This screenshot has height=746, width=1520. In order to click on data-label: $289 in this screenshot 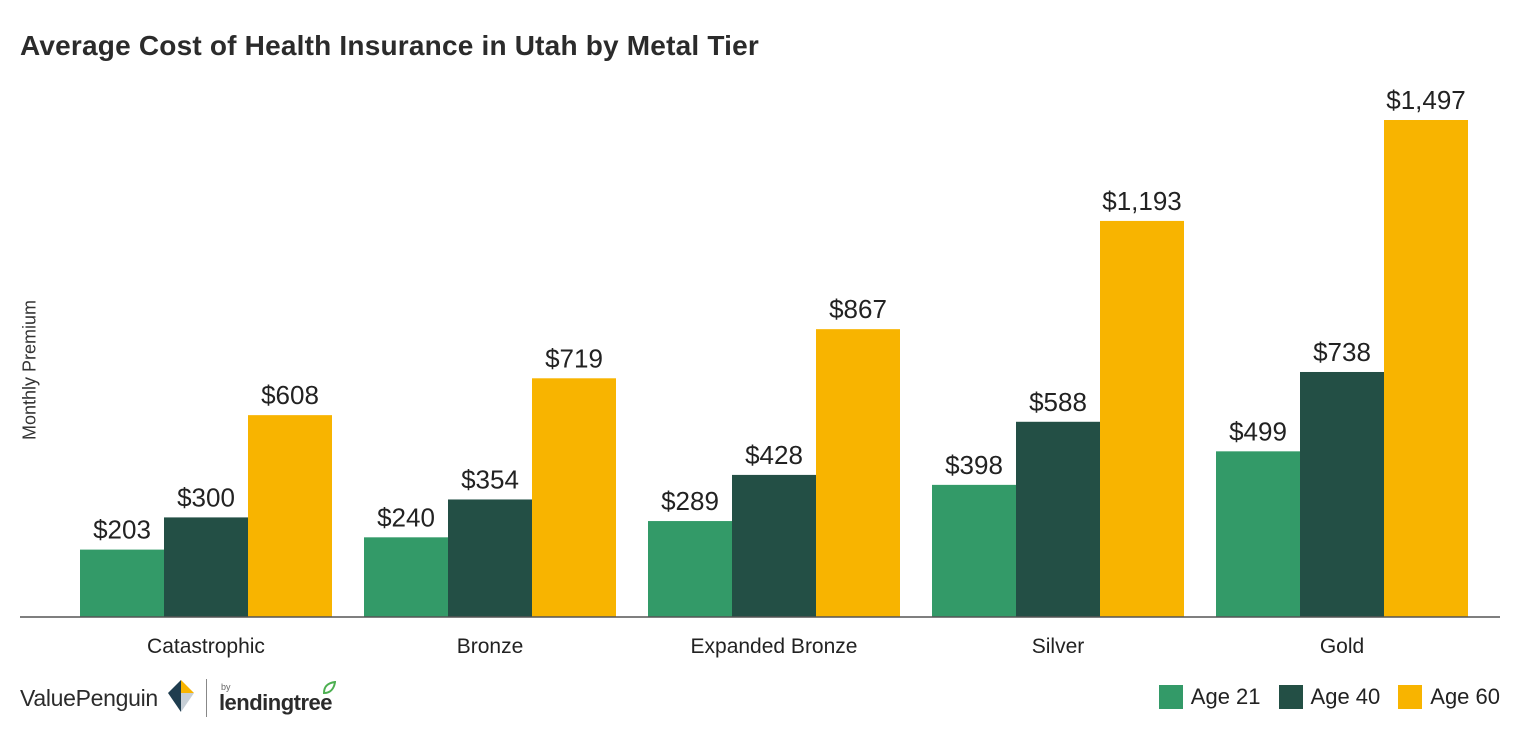, I will do `click(690, 501)`.